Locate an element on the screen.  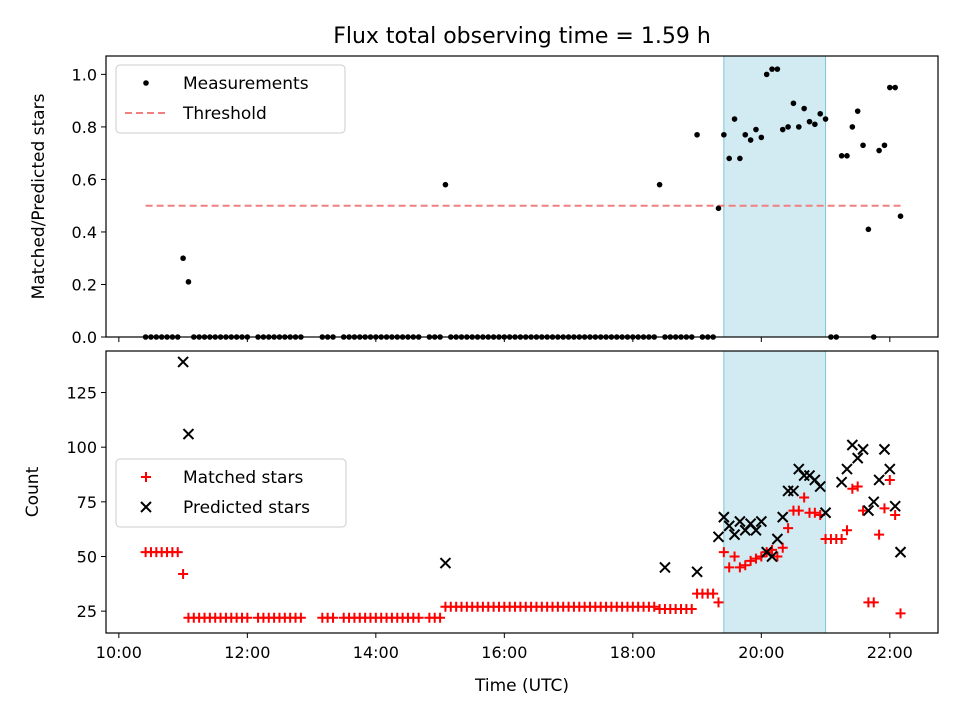
y-tick-label: 100 is located at coordinates (81, 447).